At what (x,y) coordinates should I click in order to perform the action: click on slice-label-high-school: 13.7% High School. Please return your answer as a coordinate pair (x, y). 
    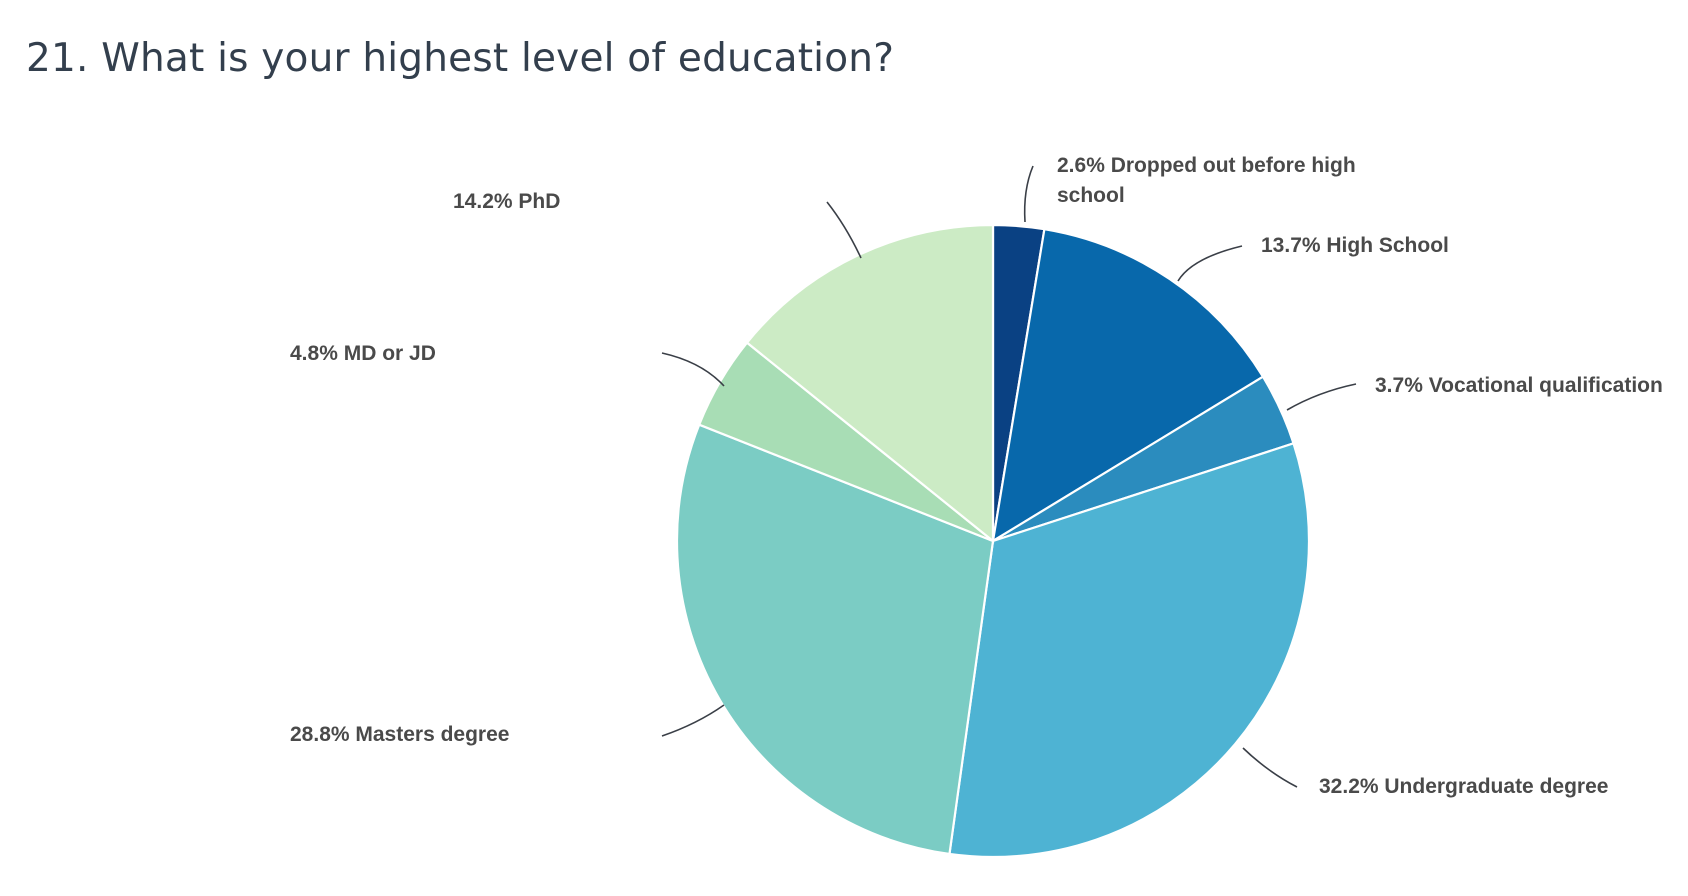
    Looking at the image, I should click on (1355, 245).